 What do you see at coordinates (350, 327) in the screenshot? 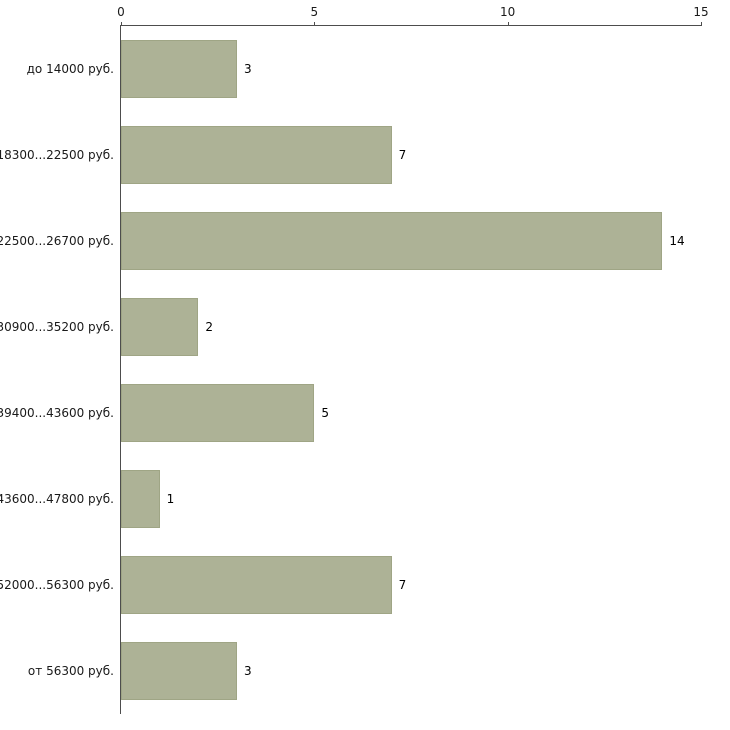
I see `bar-row: 30900...35200 руб. 2` at bounding box center [350, 327].